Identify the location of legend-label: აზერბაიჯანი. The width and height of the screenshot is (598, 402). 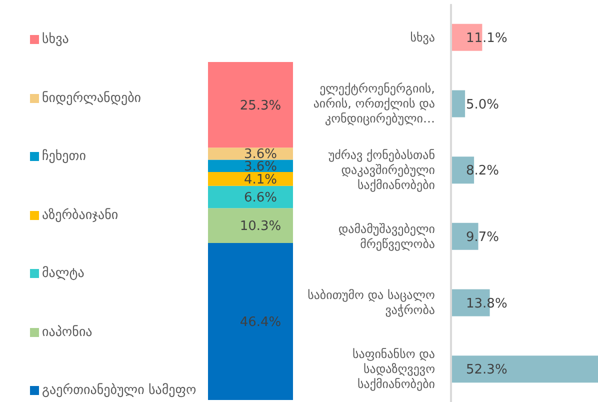
(80, 215).